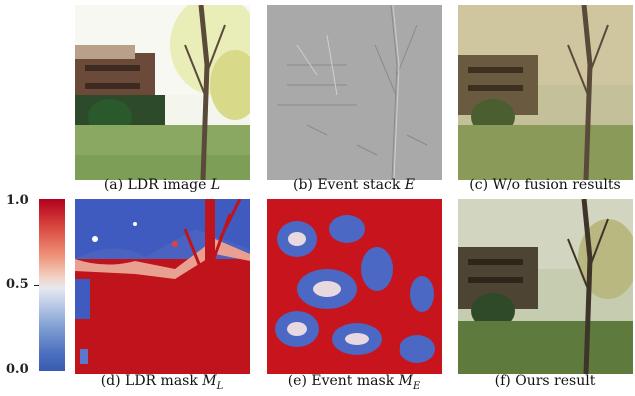 This screenshot has height=396, width=635. What do you see at coordinates (17, 284) in the screenshot?
I see `colorbar-tick-mid: 0.5` at bounding box center [17, 284].